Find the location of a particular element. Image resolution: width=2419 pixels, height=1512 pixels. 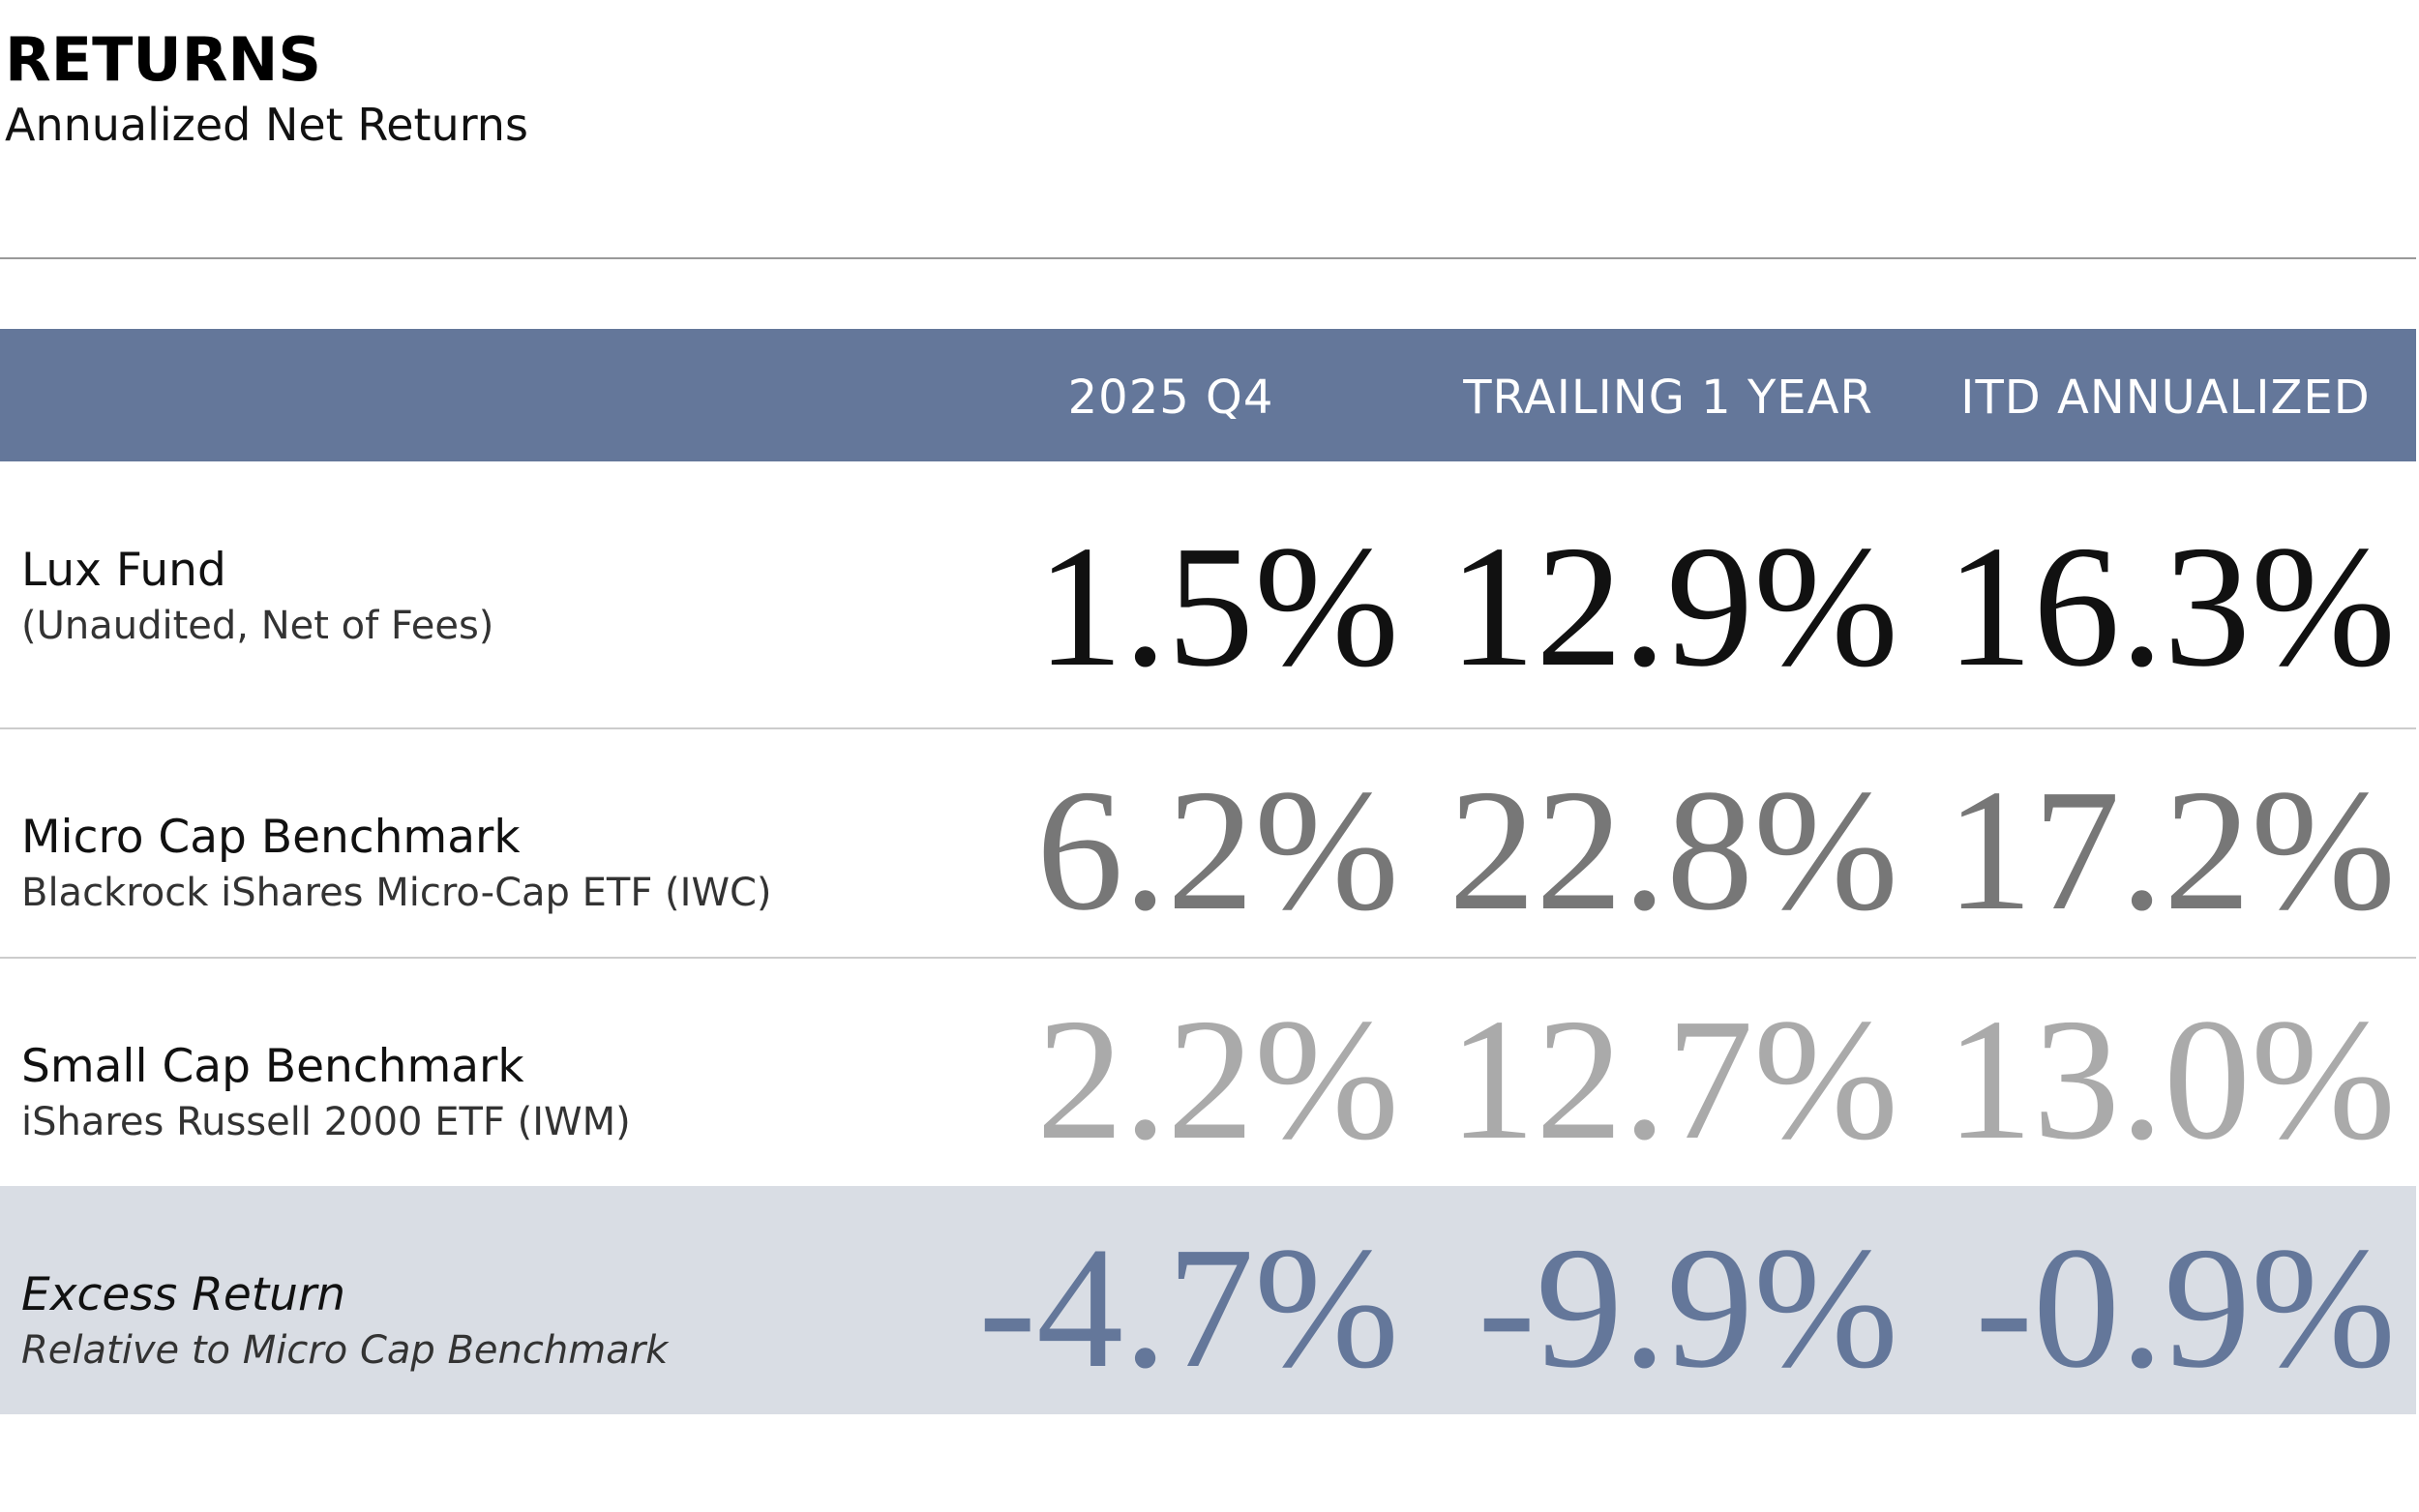

row-label: Excess Return is located at coordinates (183, 1294).